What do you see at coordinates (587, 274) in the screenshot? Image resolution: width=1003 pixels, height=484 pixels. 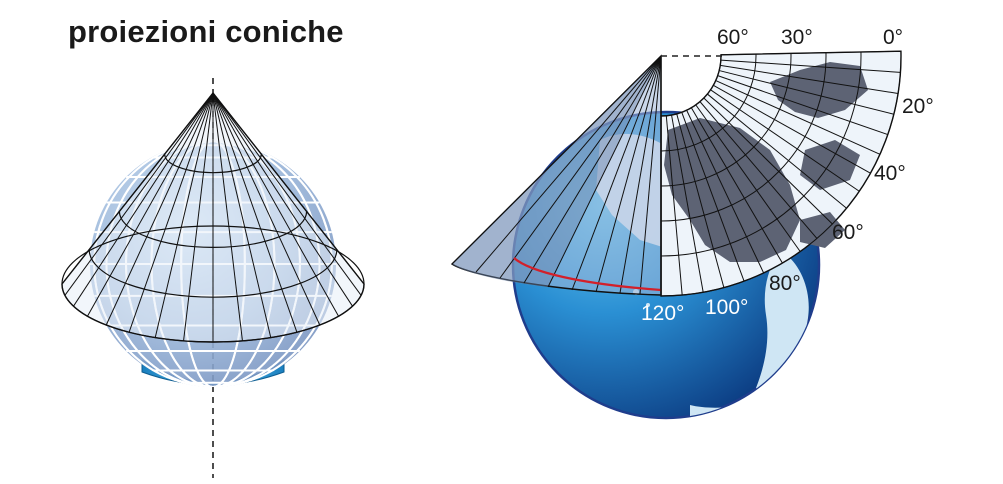 I see `red-standard-parallel` at bounding box center [587, 274].